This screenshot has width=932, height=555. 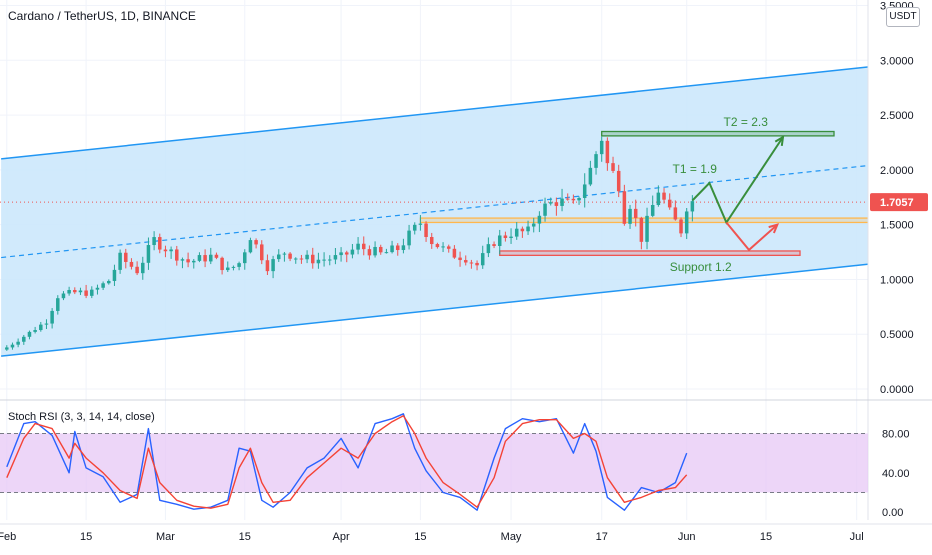 I want to click on current-price-label: 1.7057, so click(x=897, y=203).